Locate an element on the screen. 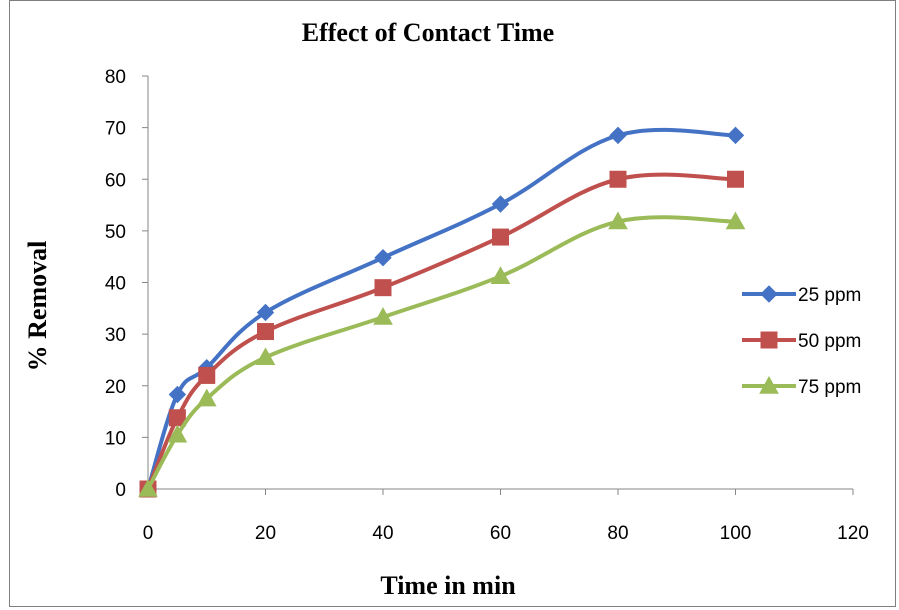  y-axis-title: % Removal is located at coordinates (37, 306).